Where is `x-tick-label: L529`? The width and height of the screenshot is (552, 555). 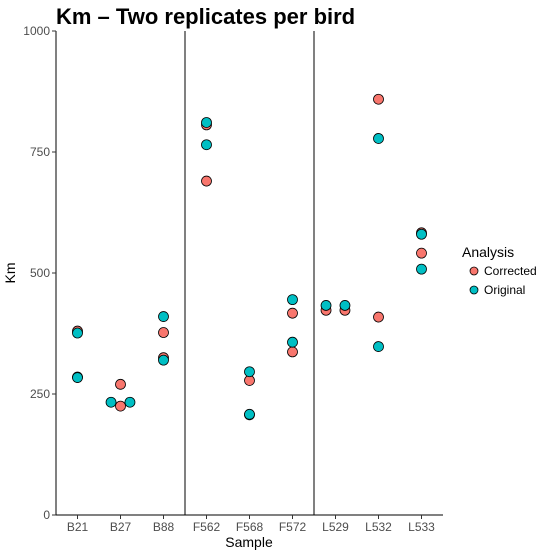
x-tick-label: L529 is located at coordinates (335, 527).